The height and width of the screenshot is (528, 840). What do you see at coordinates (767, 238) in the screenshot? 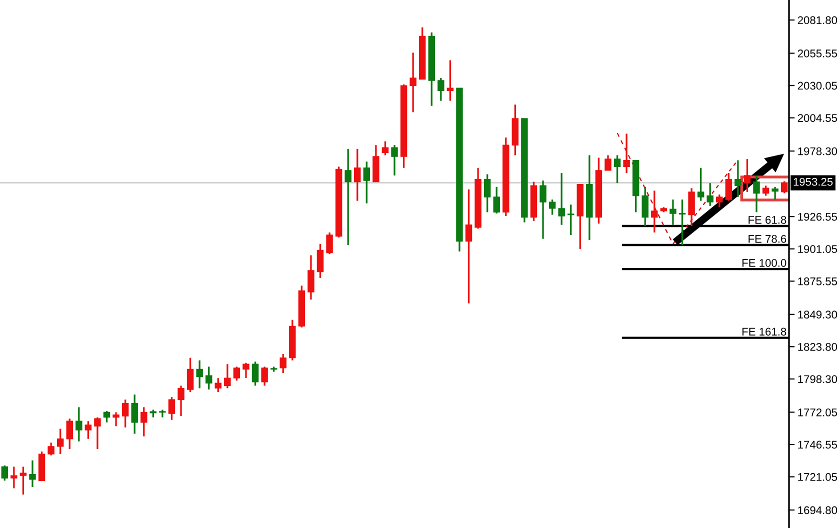
I see `ref-line-label: FE 78.6` at bounding box center [767, 238].